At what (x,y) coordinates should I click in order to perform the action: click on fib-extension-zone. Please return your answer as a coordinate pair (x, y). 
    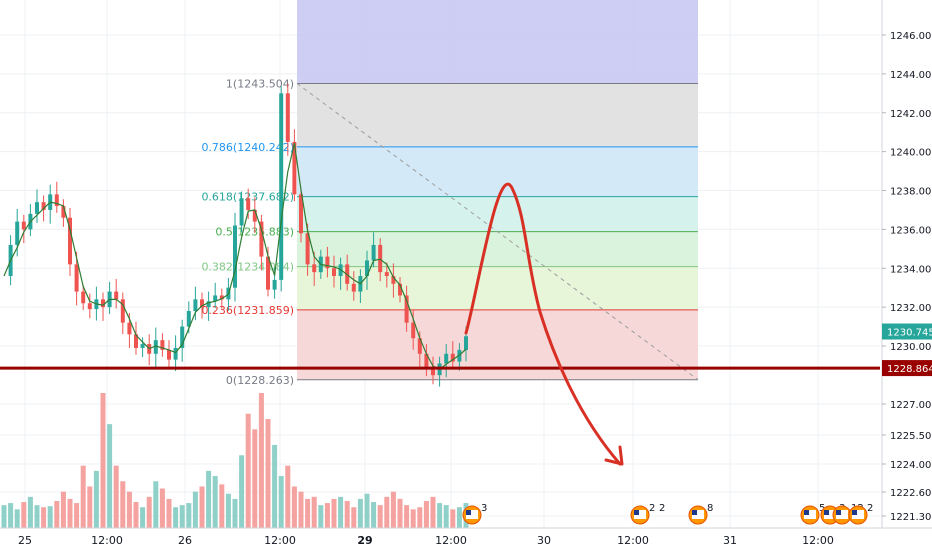
    Looking at the image, I should click on (497, 42).